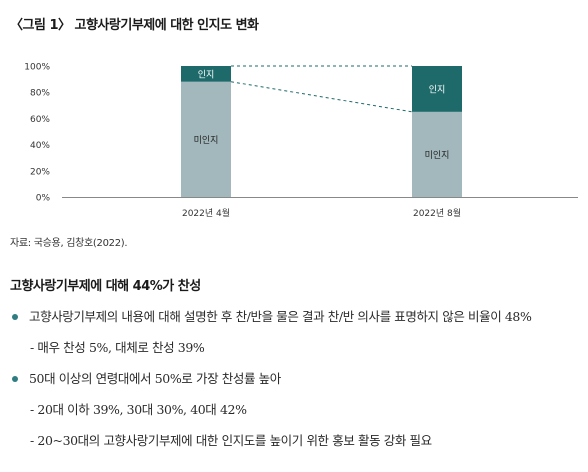  I want to click on x-tick-label: 2022년 8월, so click(437, 213).